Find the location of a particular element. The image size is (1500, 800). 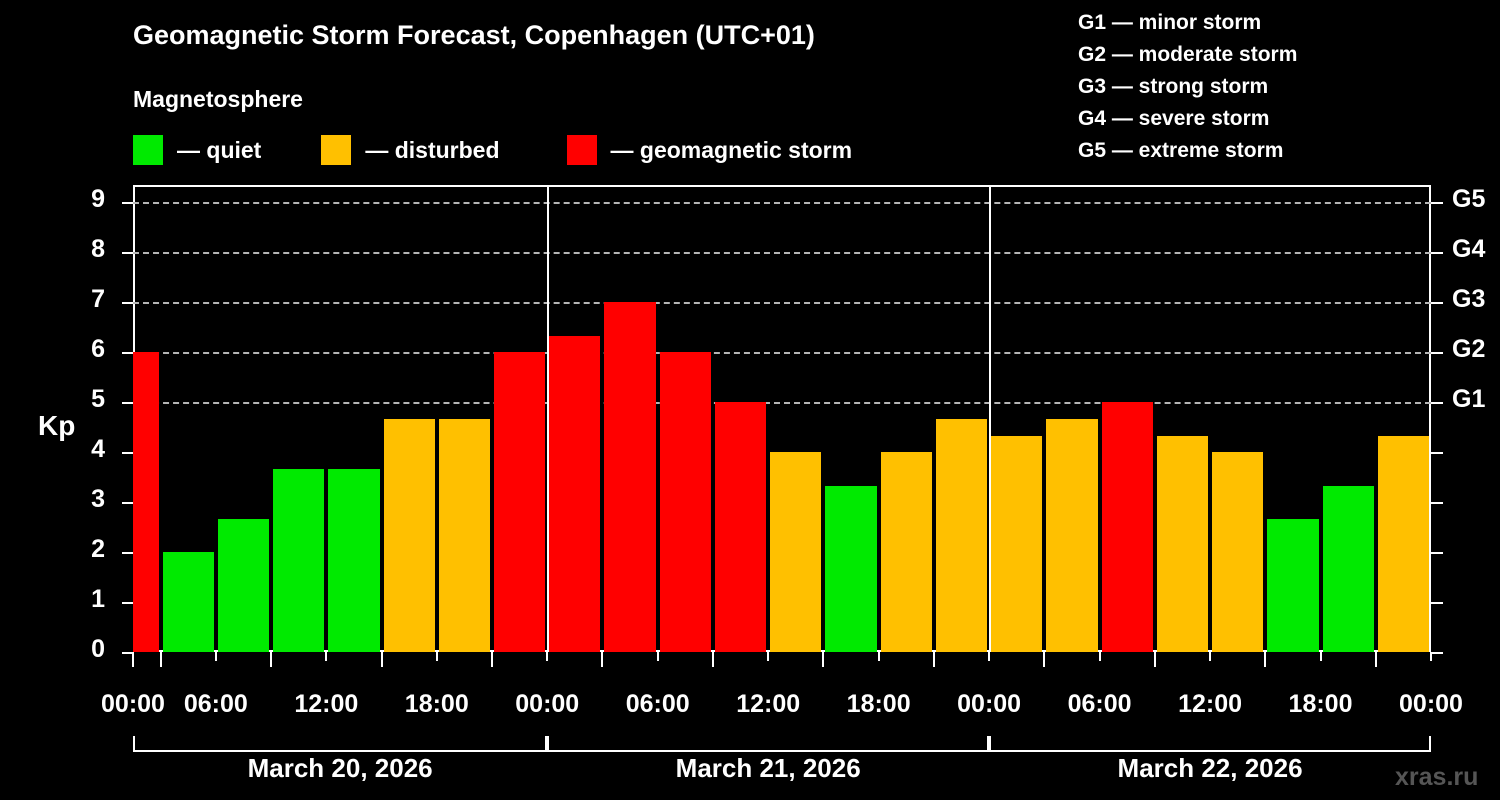

magnetosphere-legend: — quiet — disturbed — geomagnetic storm is located at coordinates (492, 150).